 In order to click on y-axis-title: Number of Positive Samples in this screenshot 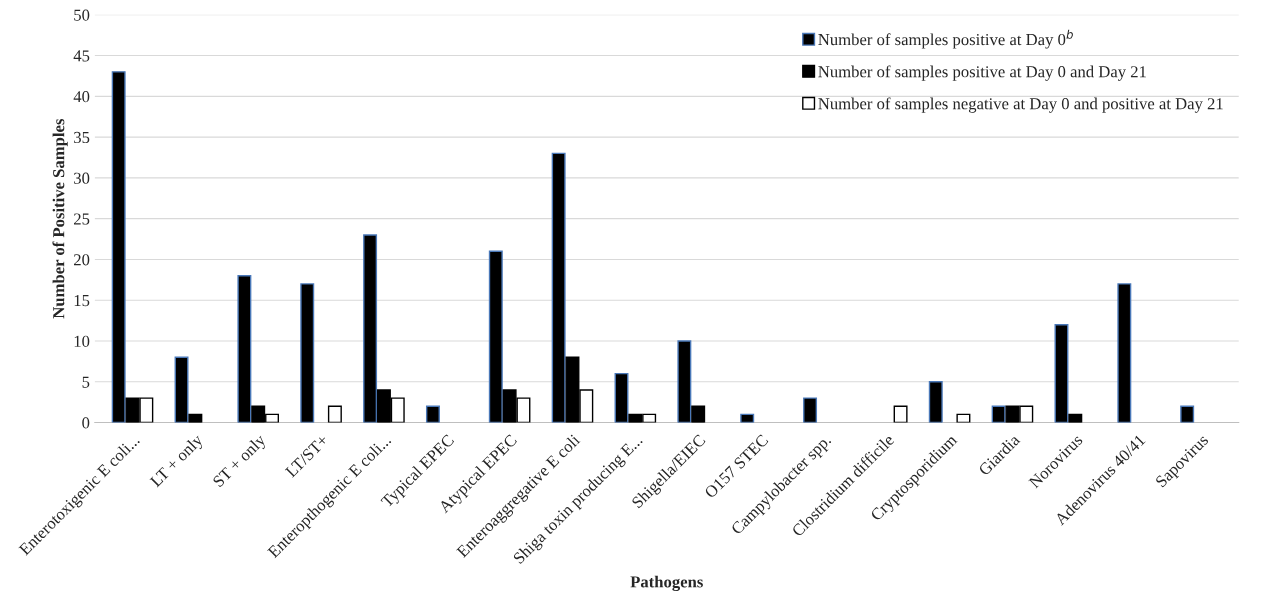, I will do `click(60, 219)`.